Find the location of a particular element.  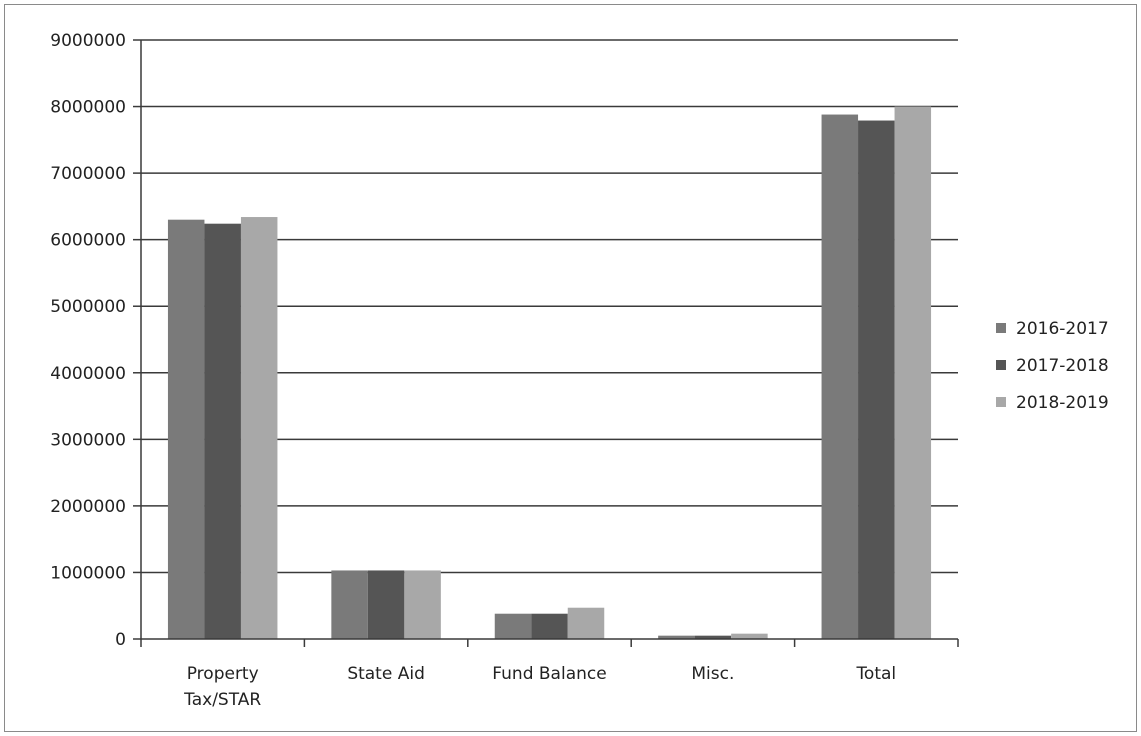

bar-property-tax-star-2017-2018 is located at coordinates (222, 431).